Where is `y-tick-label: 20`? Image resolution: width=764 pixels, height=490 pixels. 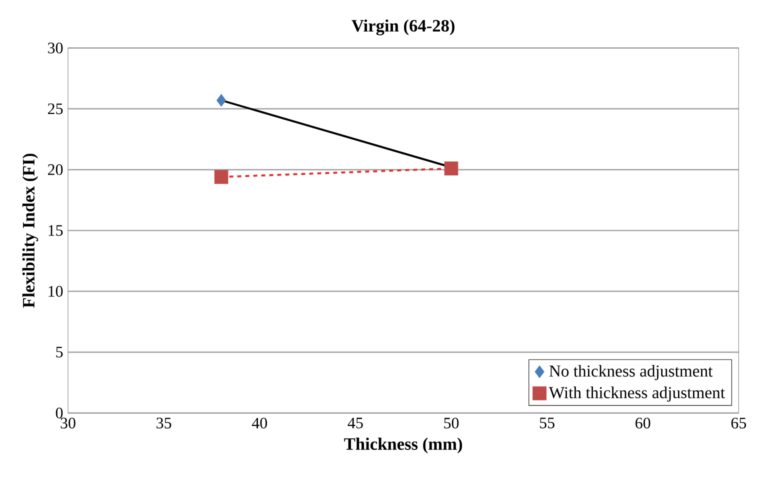 y-tick-label: 20 is located at coordinates (55, 170).